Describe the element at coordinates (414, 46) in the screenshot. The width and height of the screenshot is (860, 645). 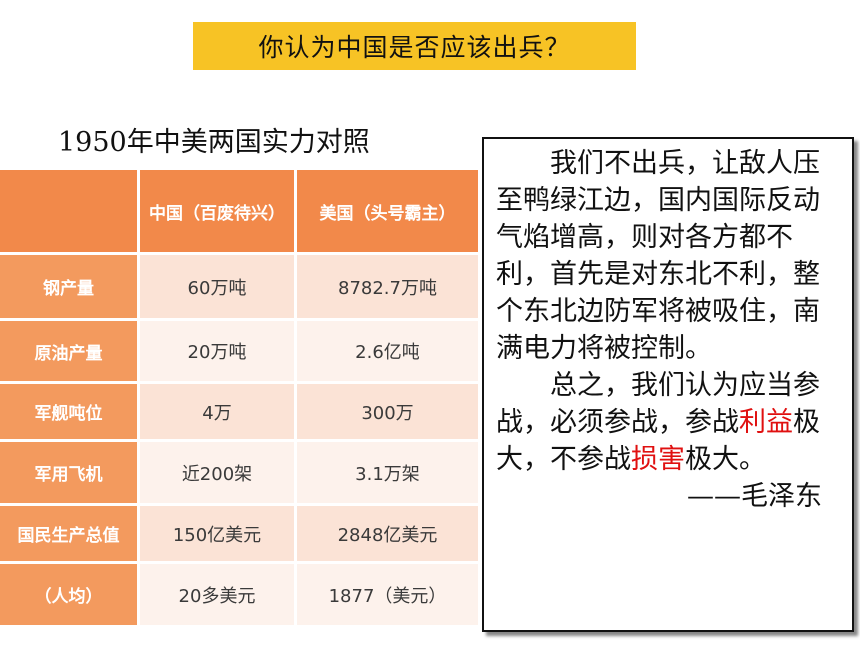
I see `question-banner: 你认为中国是否应该出兵？` at that location.